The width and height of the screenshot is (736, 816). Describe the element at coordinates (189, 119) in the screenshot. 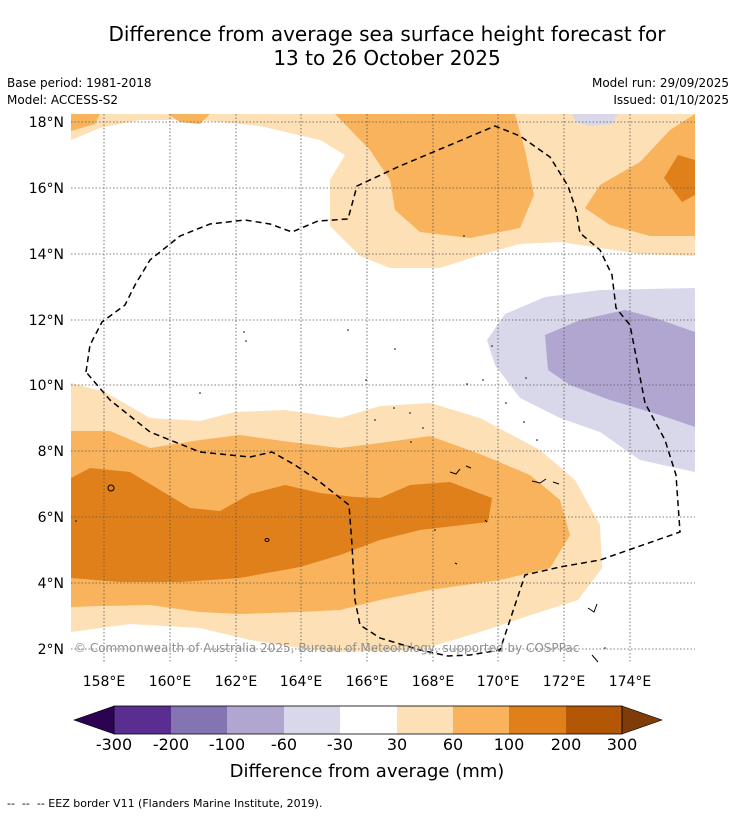

I see `contour-60-100-north-c` at that location.